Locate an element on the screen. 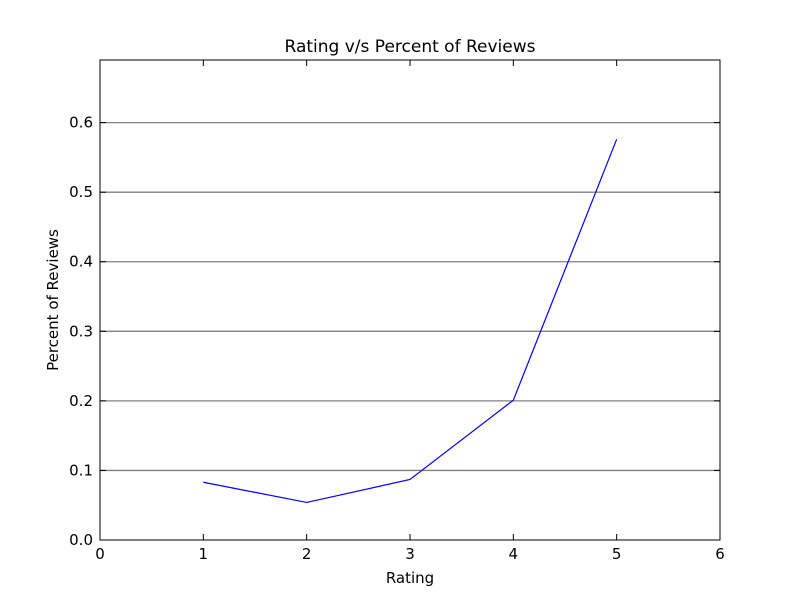 The image size is (800, 600). x-tick-label: 6 is located at coordinates (720, 554).